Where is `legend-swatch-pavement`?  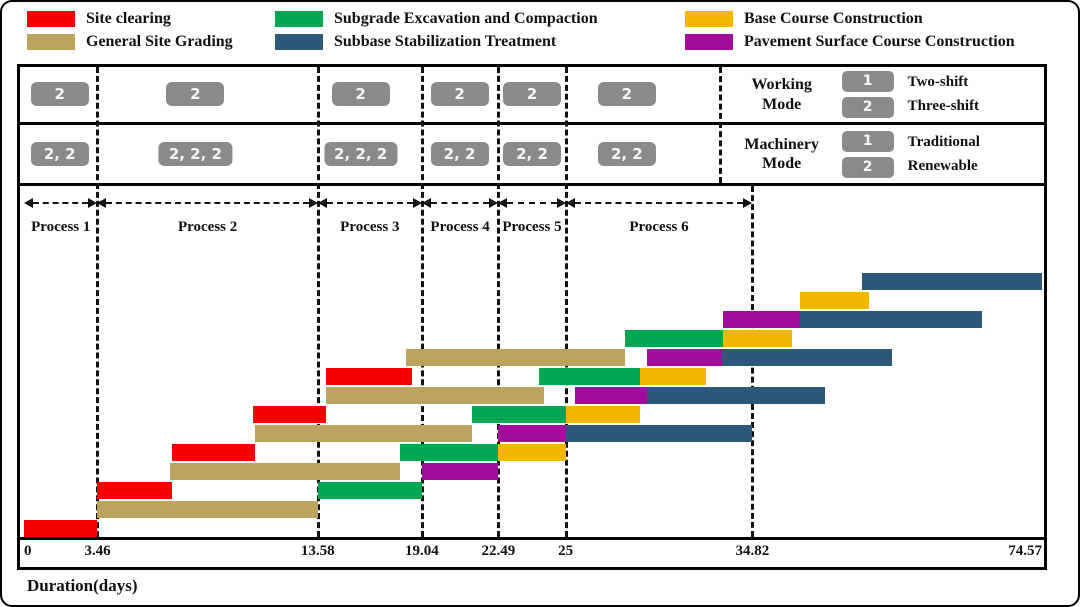 legend-swatch-pavement is located at coordinates (709, 42).